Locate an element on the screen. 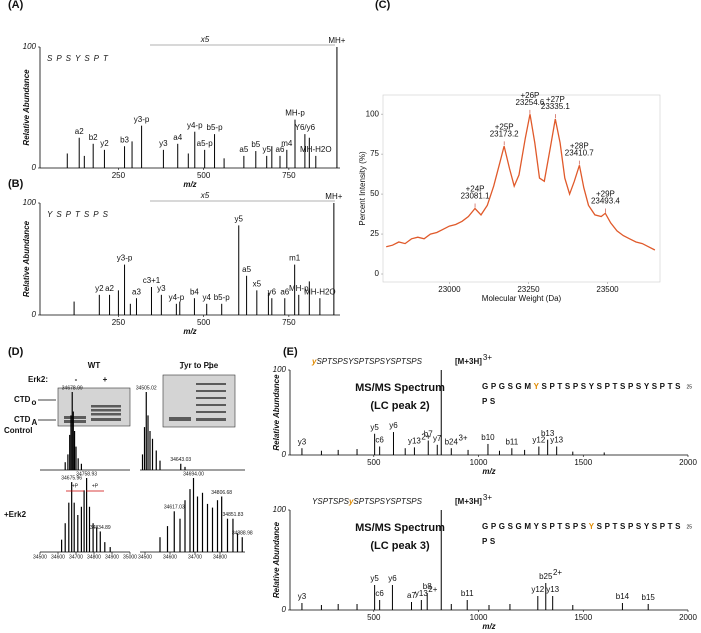 The height and width of the screenshot is (633, 701). peak-mass: 23254.6 is located at coordinates (529, 102).